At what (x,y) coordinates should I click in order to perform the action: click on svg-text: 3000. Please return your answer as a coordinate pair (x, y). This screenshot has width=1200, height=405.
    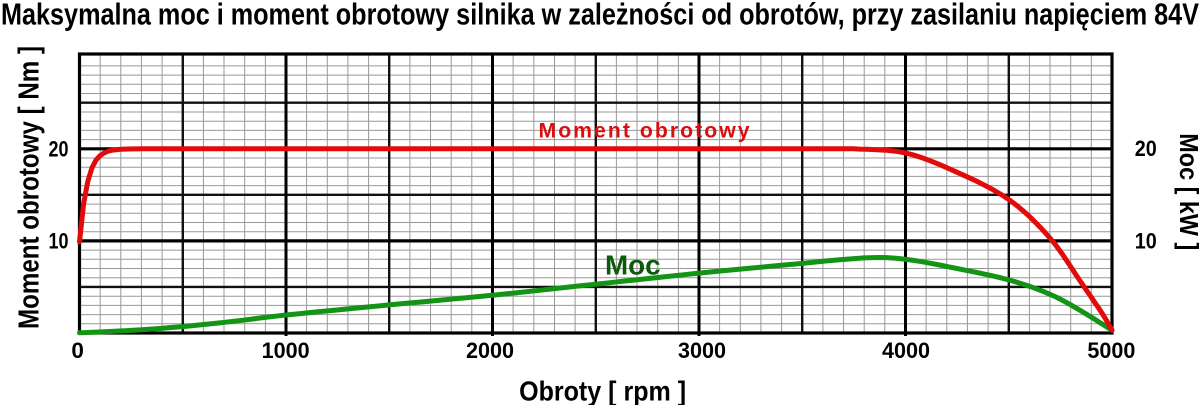
    Looking at the image, I should click on (702, 350).